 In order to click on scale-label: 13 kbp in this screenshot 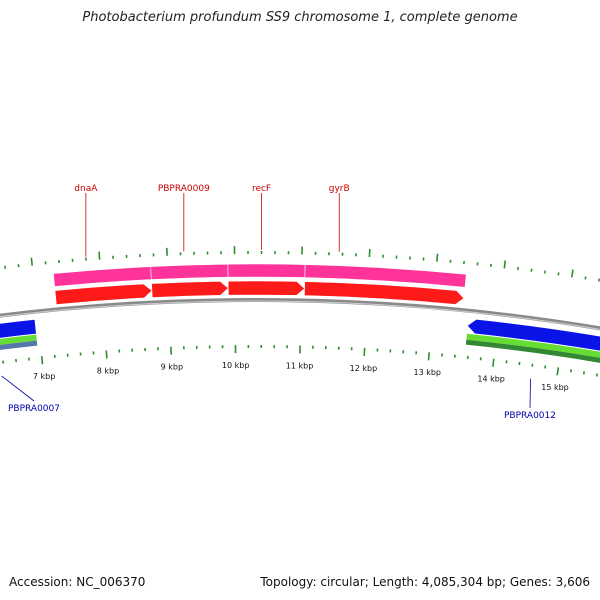, I will do `click(428, 372)`.